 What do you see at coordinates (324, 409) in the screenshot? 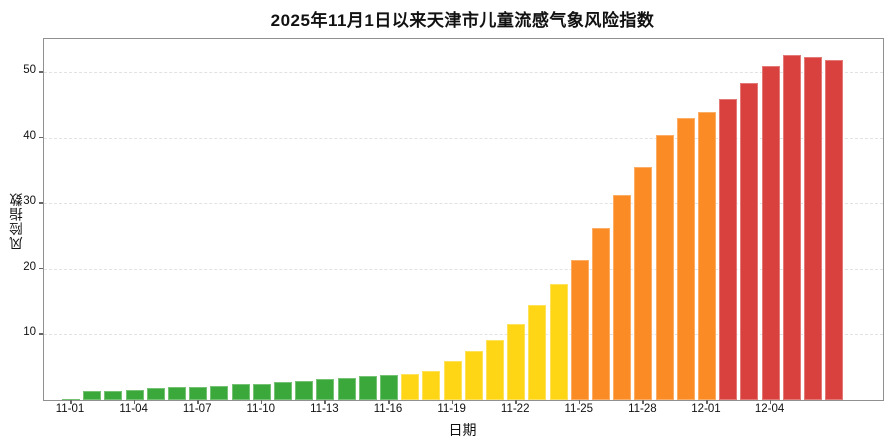
I see `x-tick-label: 11-13` at bounding box center [324, 409].